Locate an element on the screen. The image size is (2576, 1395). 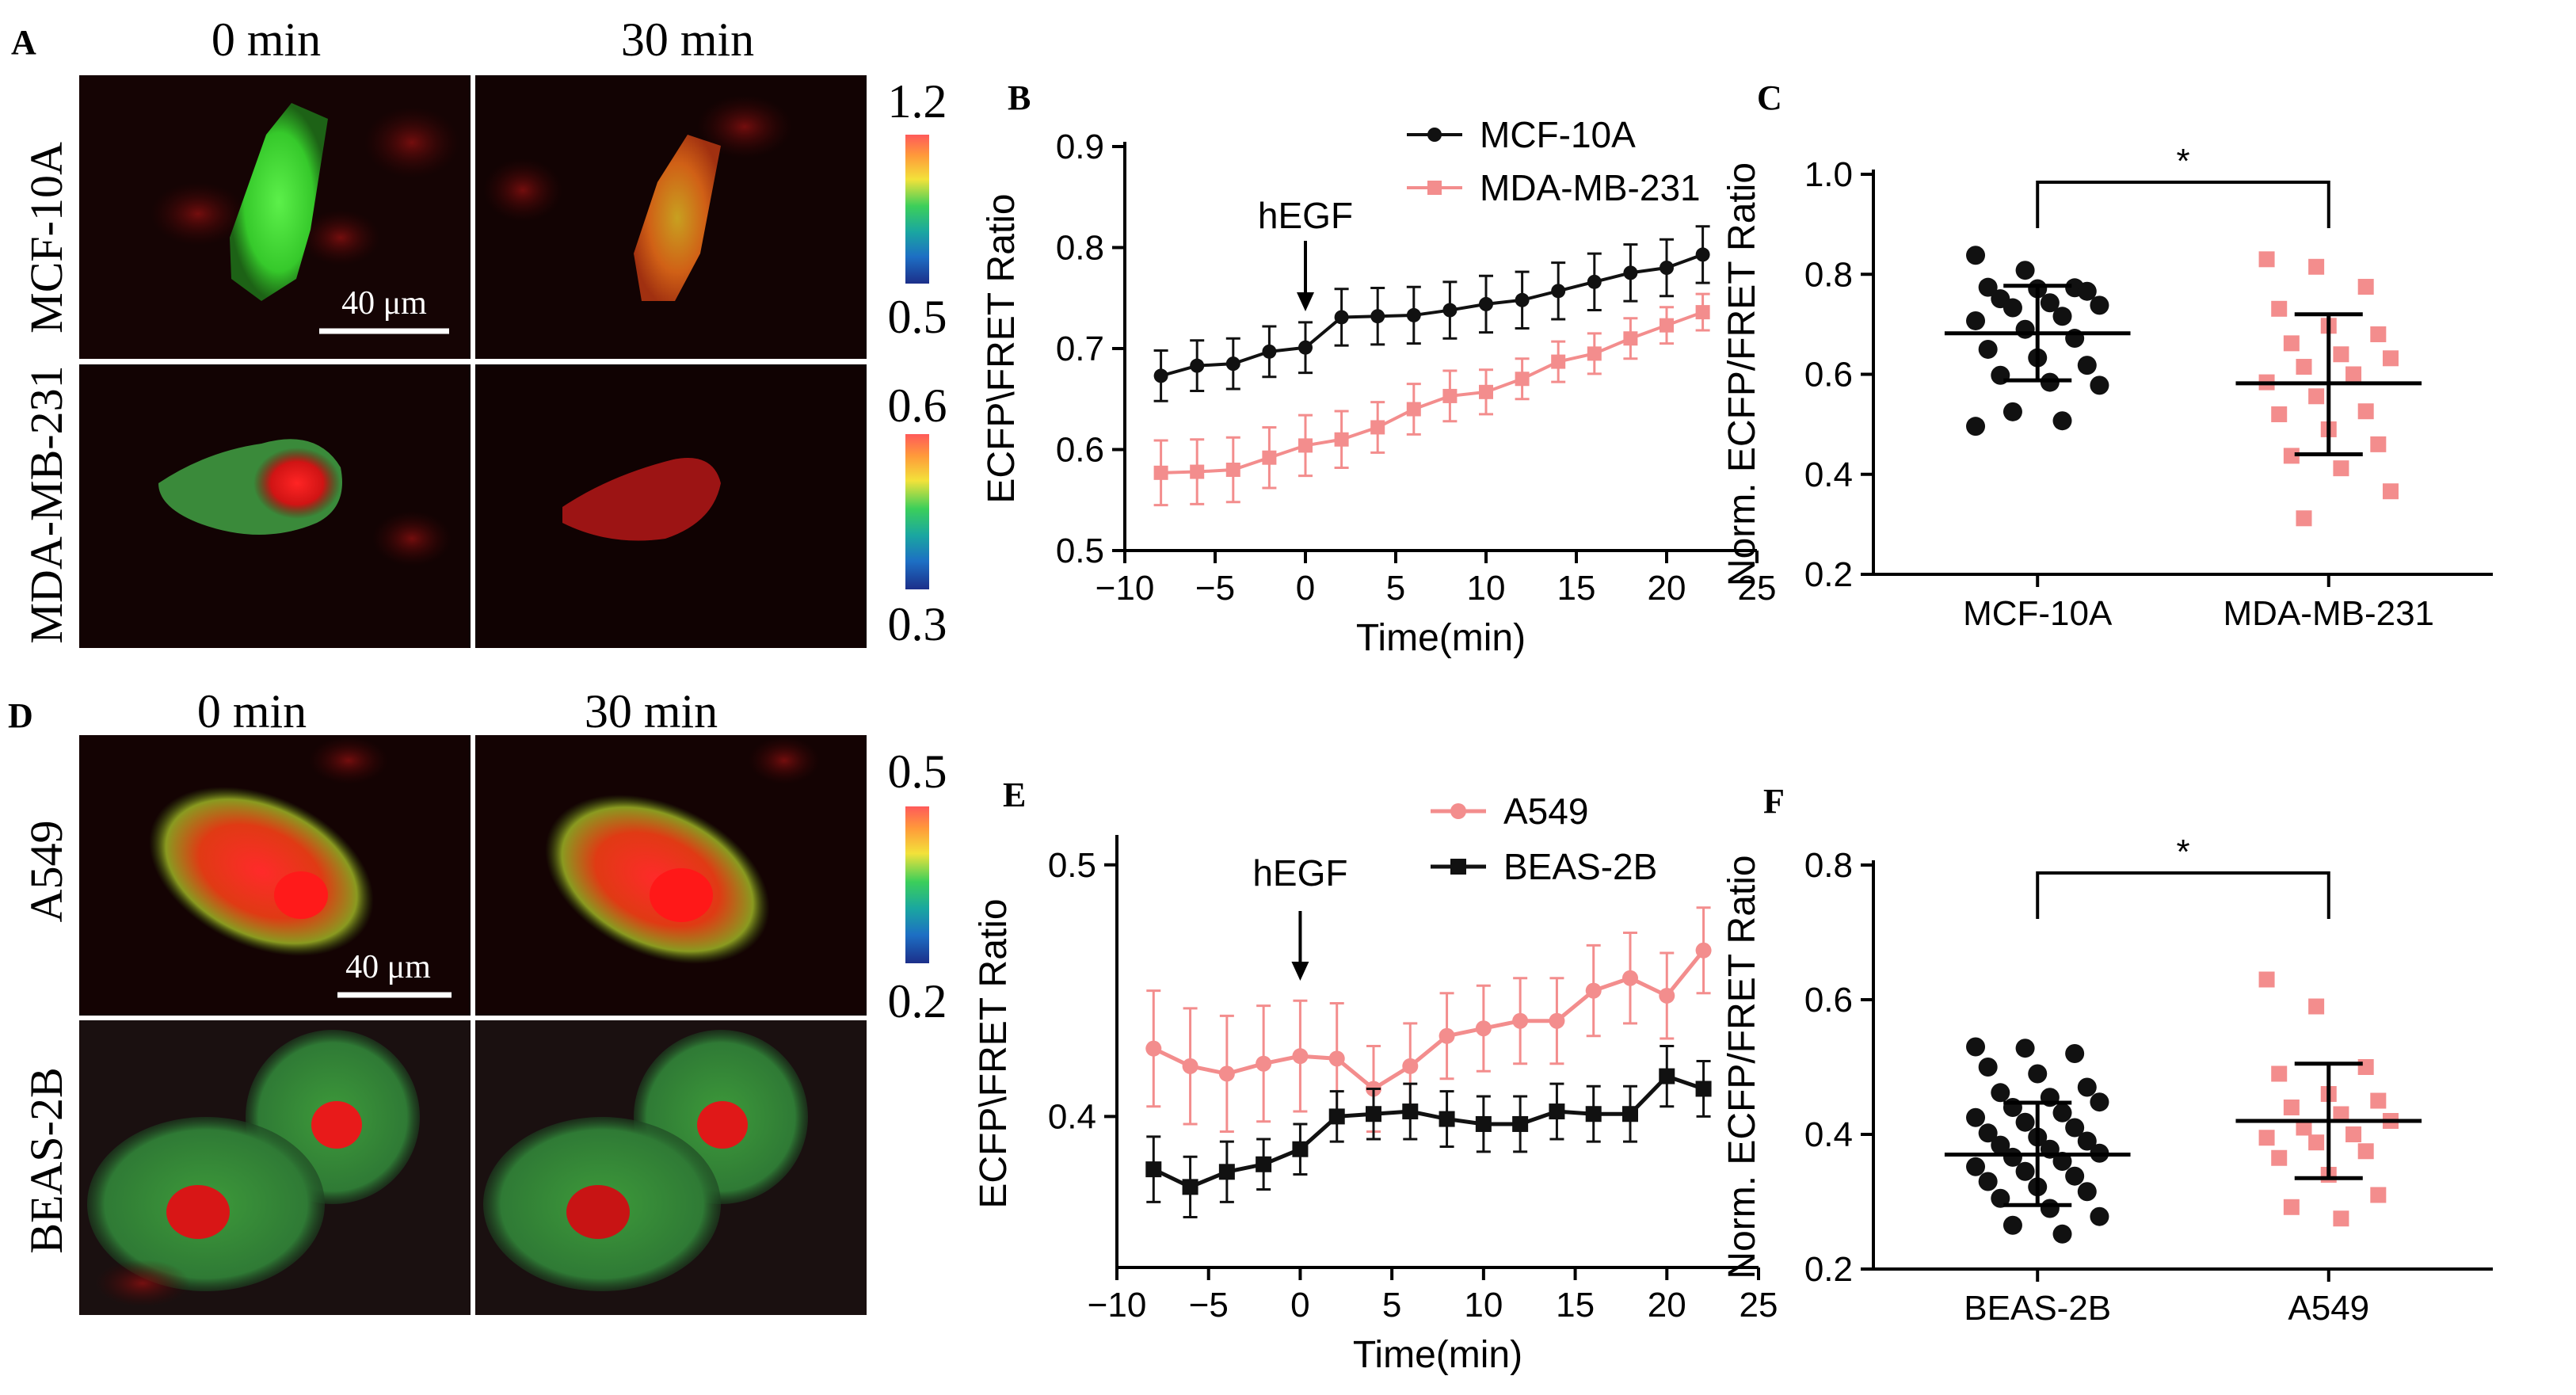
series-beas-2b is located at coordinates (1429, 1131).